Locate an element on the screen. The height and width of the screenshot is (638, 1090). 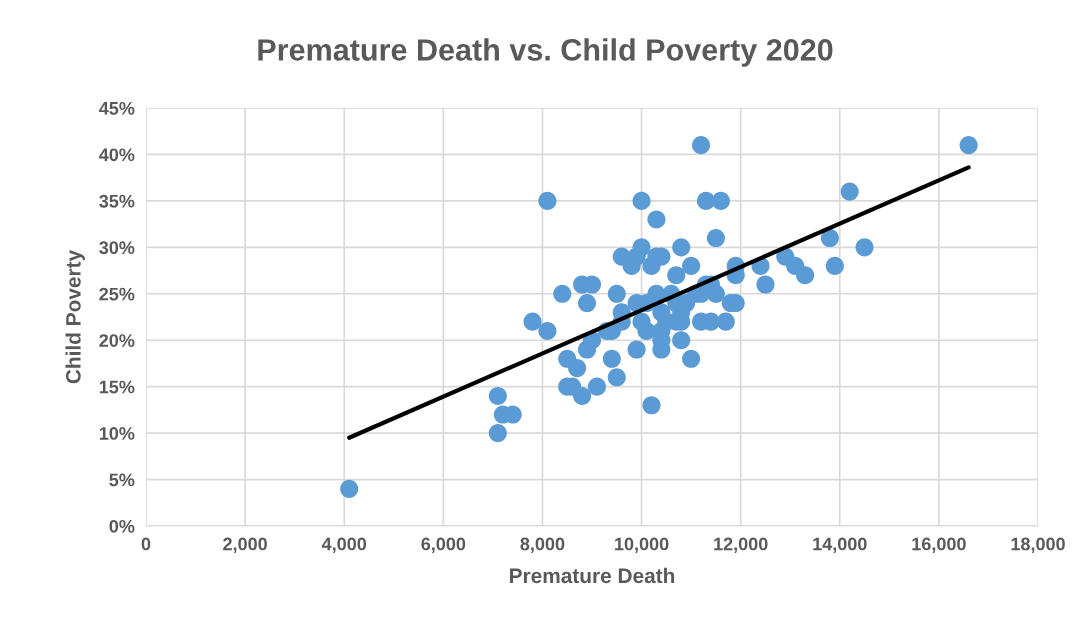
y-tick-label: 5% is located at coordinates (122, 480).